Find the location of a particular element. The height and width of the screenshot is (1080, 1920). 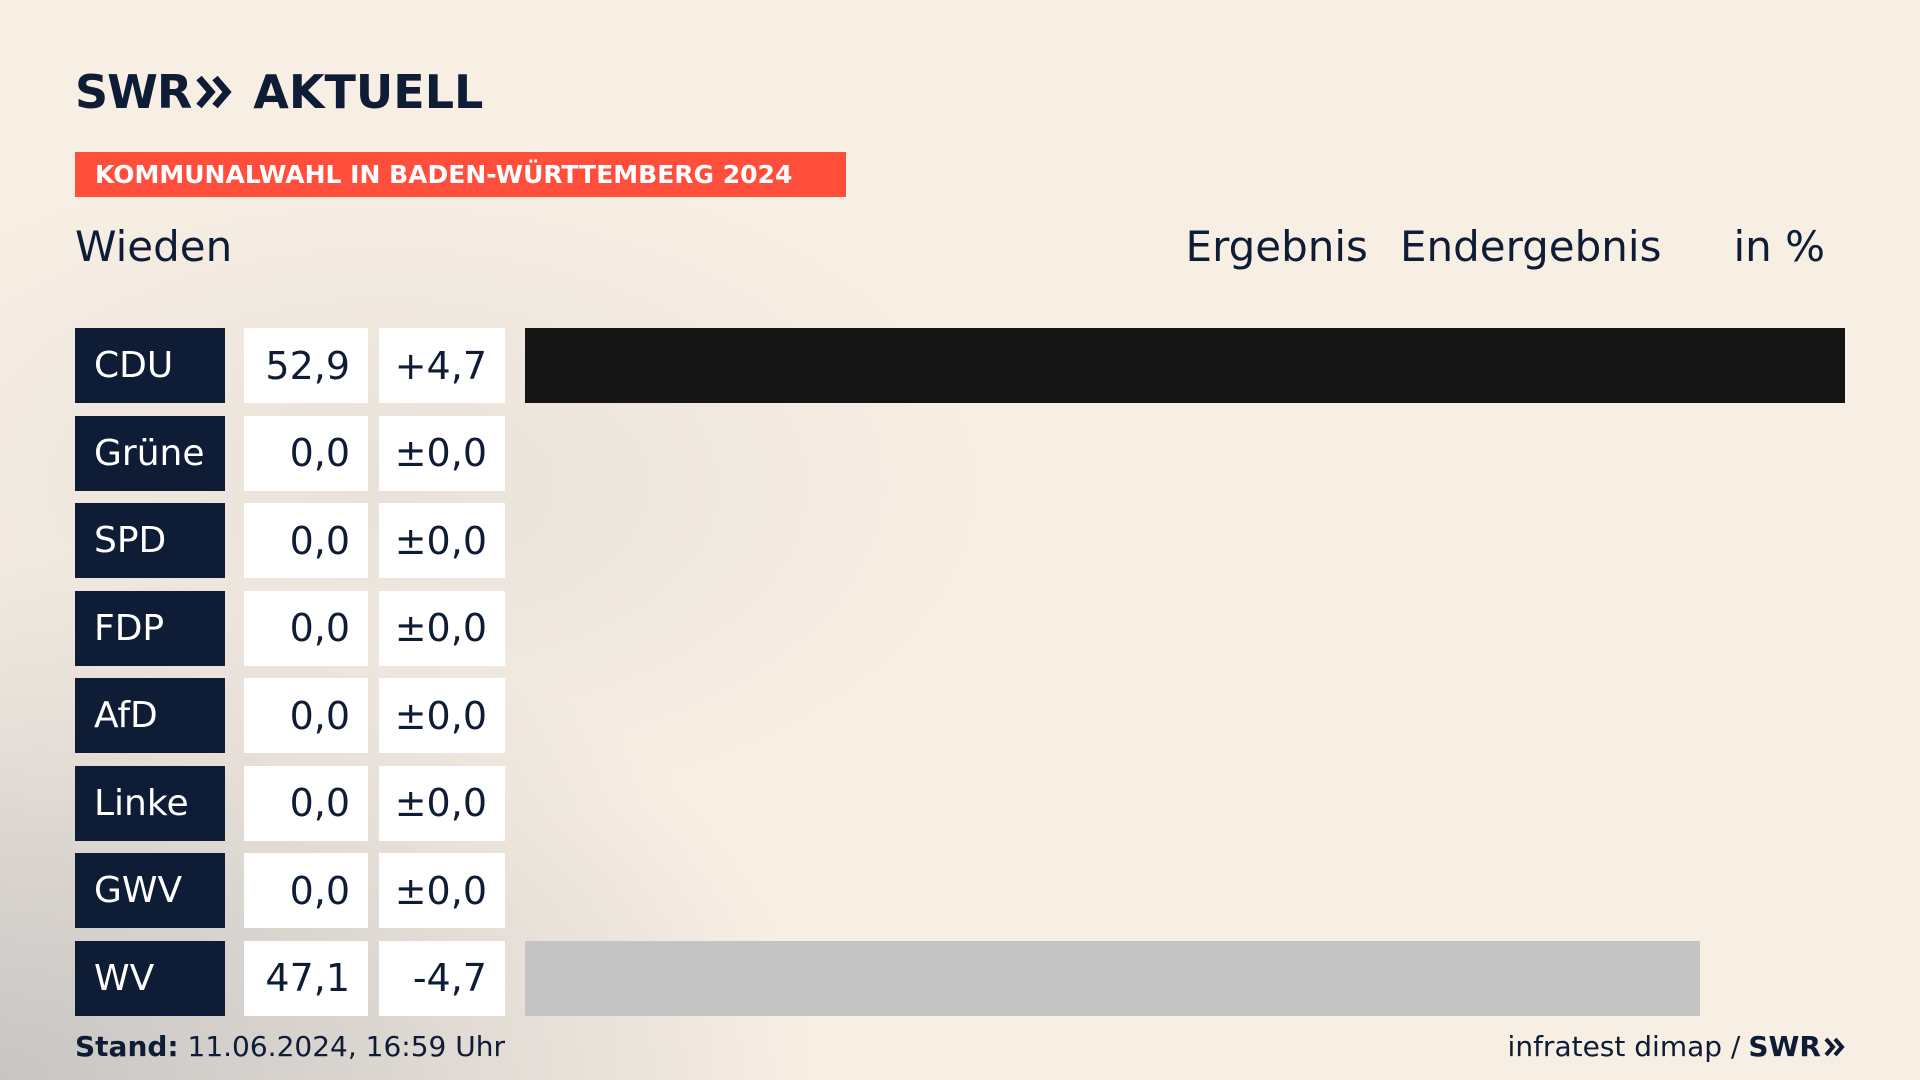

logo-swr-text: SWR is located at coordinates (133, 92).